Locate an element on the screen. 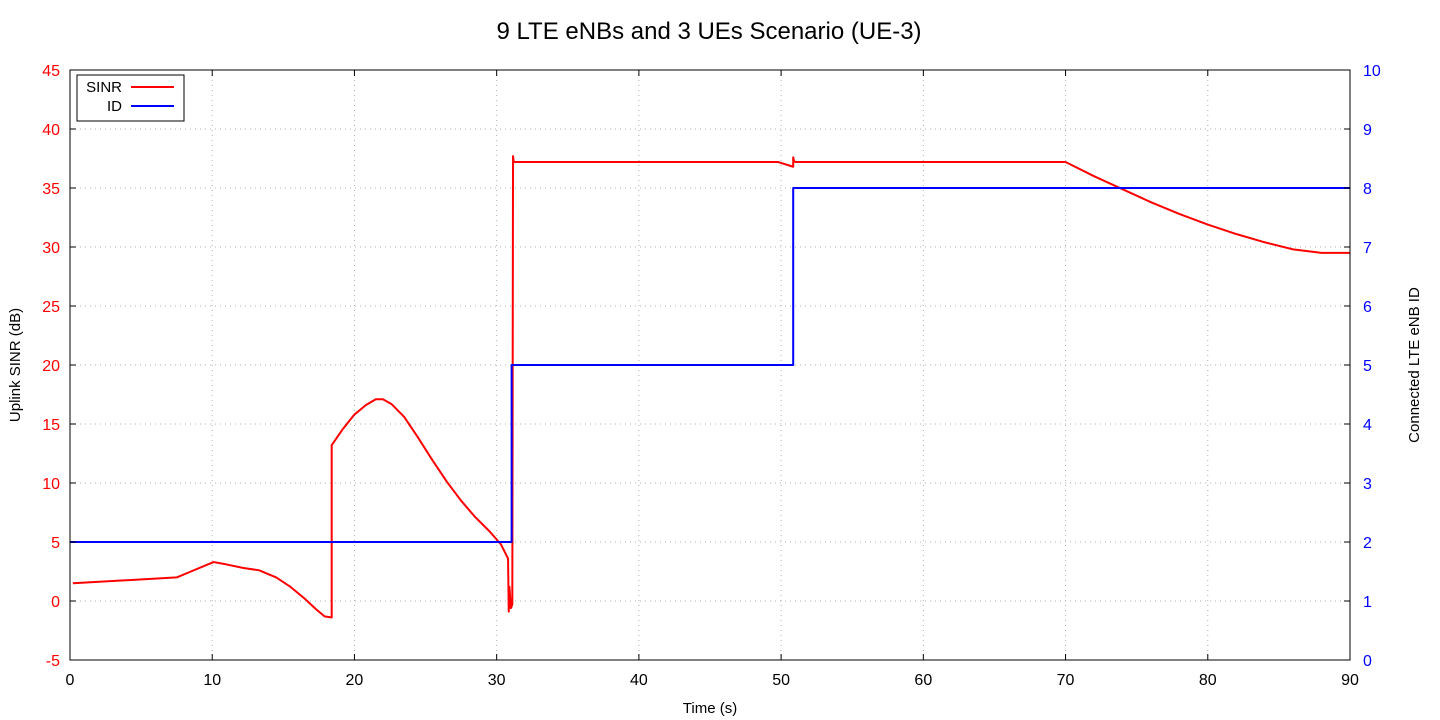 Image resolution: width=1440 pixels, height=720 pixels. x-tick-label: 30 is located at coordinates (497, 680).